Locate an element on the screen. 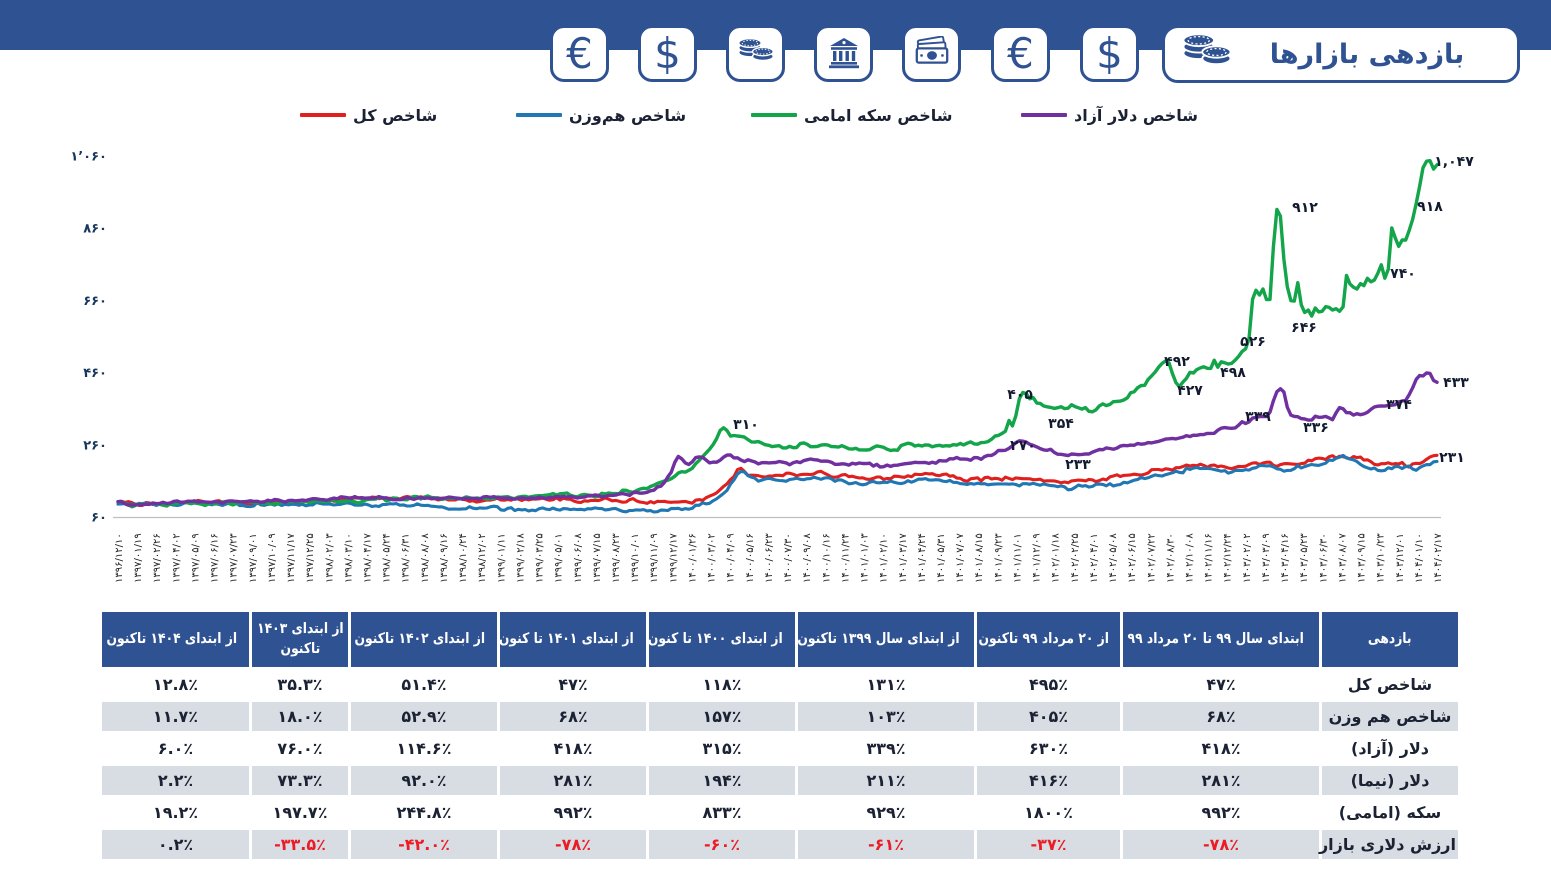 The width and height of the screenshot is (1551, 882). y-axis-labels: ۶۰ ۲۶۰ ۴۶۰ ۶۶۰ ۸۶۰ ۱٬۰۶۰ is located at coordinates (88, 338).